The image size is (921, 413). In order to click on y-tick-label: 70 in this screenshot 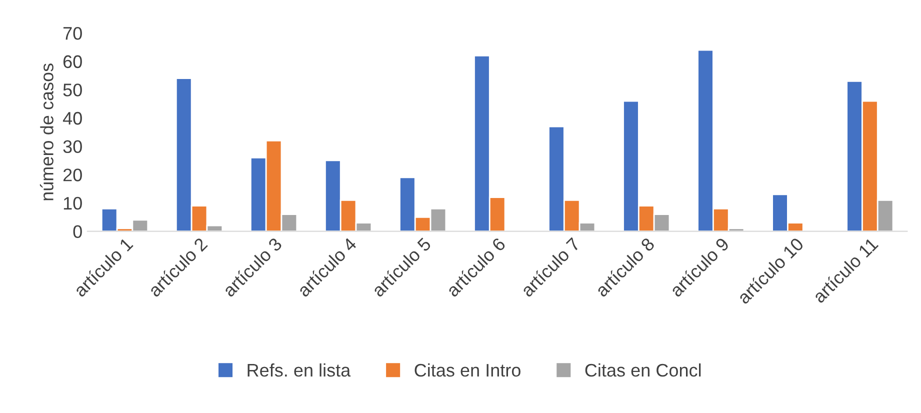, I will do `click(72, 33)`.